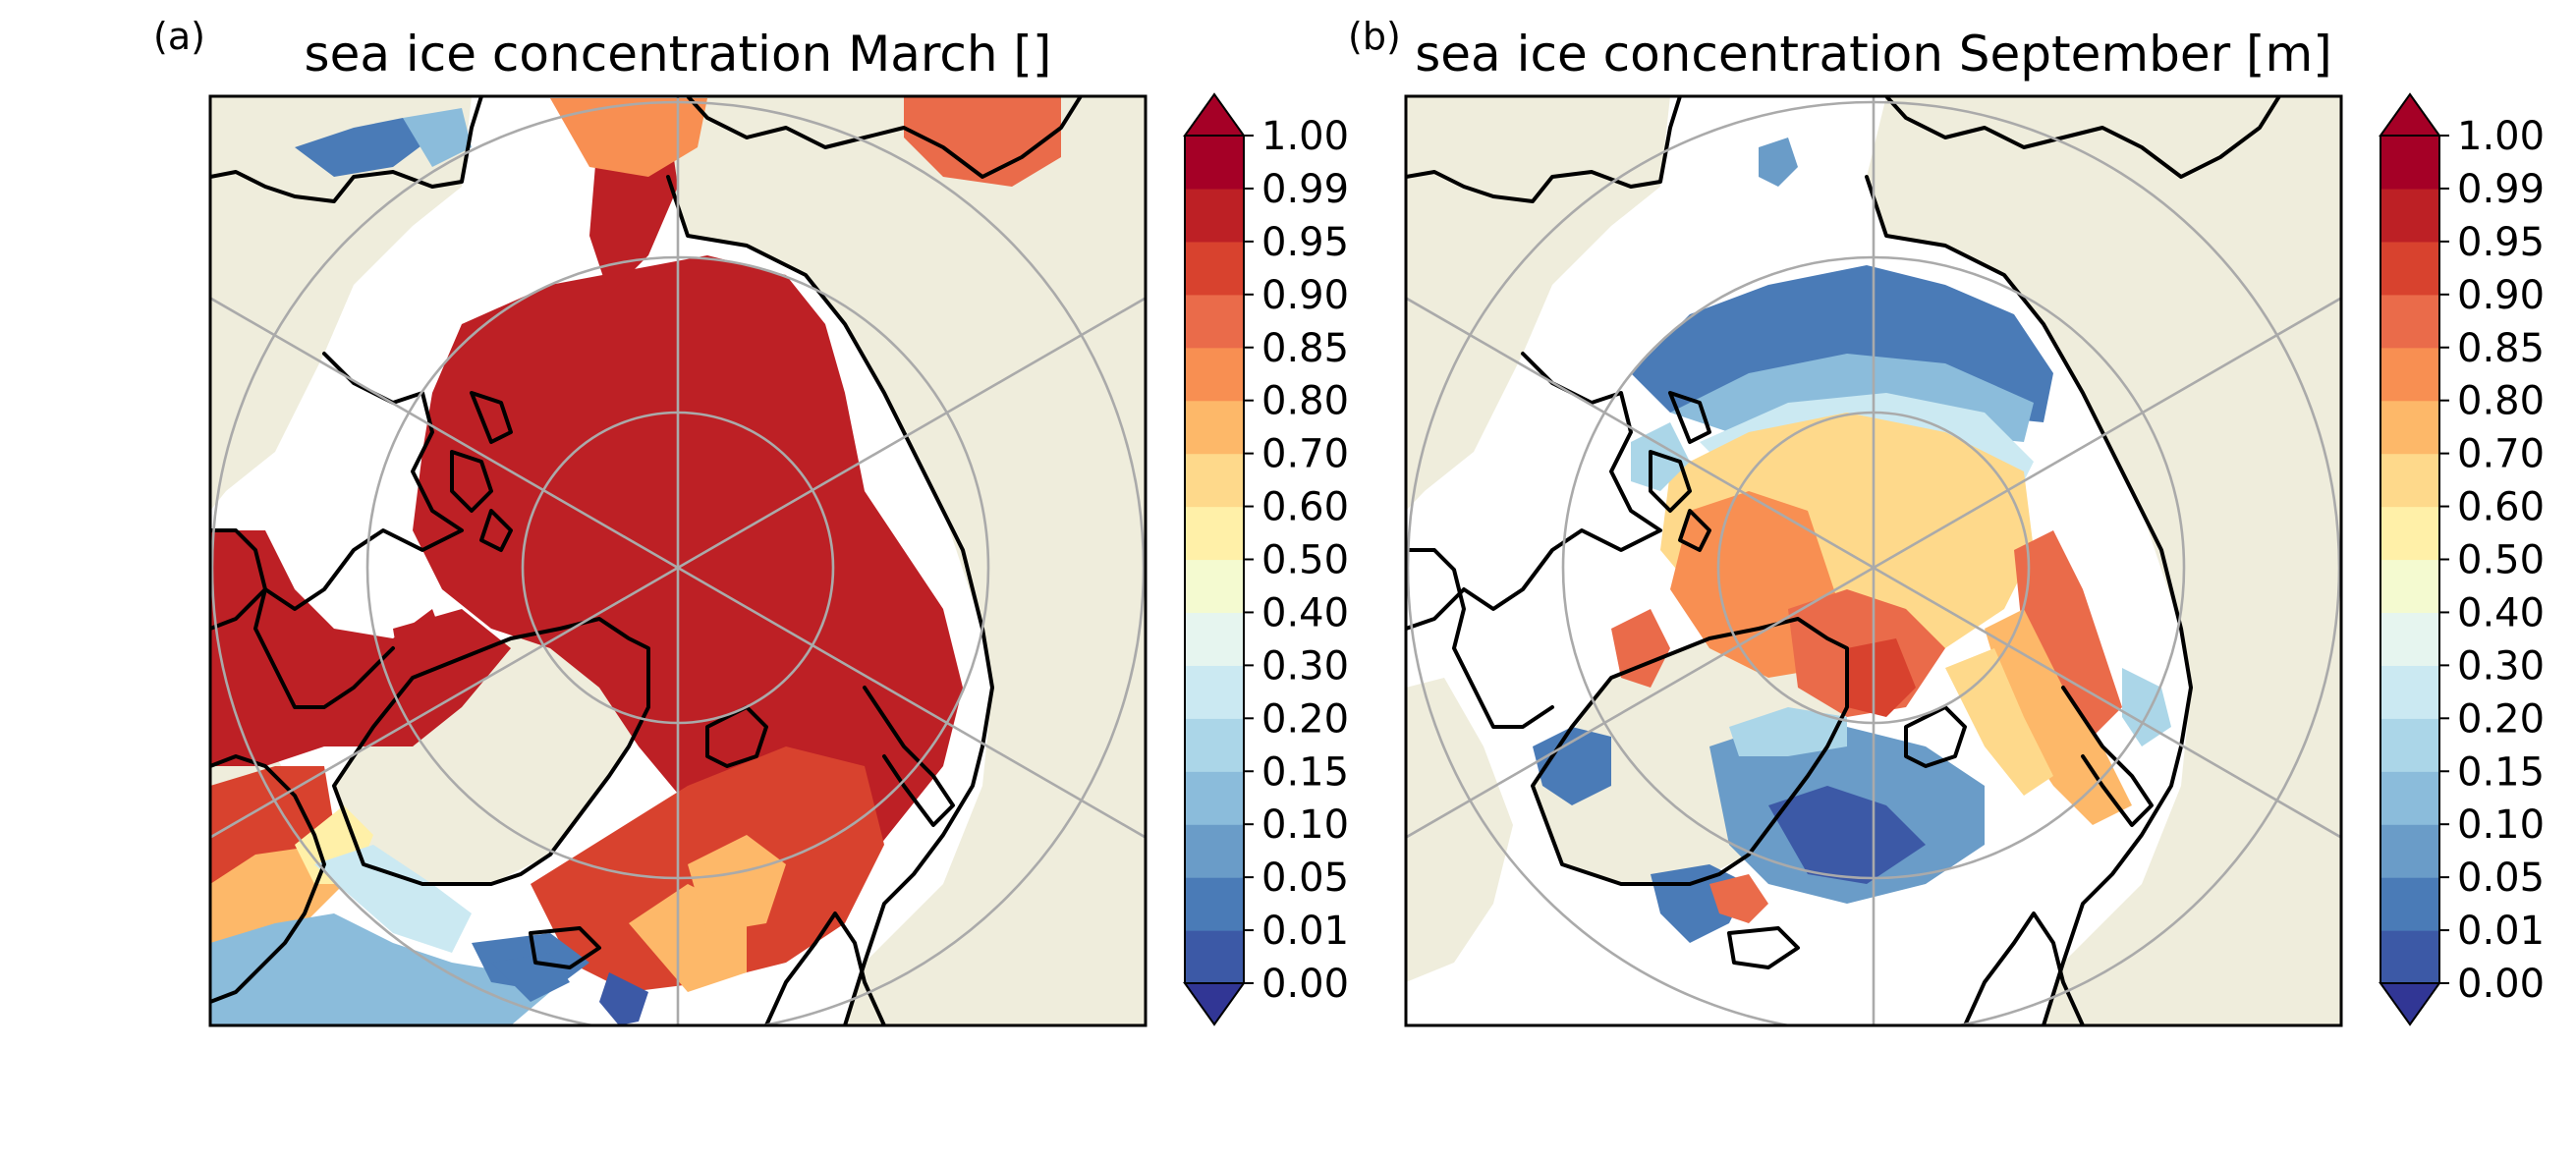  Describe the element at coordinates (2501, 719) in the screenshot. I see `colorbar-b-tick-label: 0.20` at that location.